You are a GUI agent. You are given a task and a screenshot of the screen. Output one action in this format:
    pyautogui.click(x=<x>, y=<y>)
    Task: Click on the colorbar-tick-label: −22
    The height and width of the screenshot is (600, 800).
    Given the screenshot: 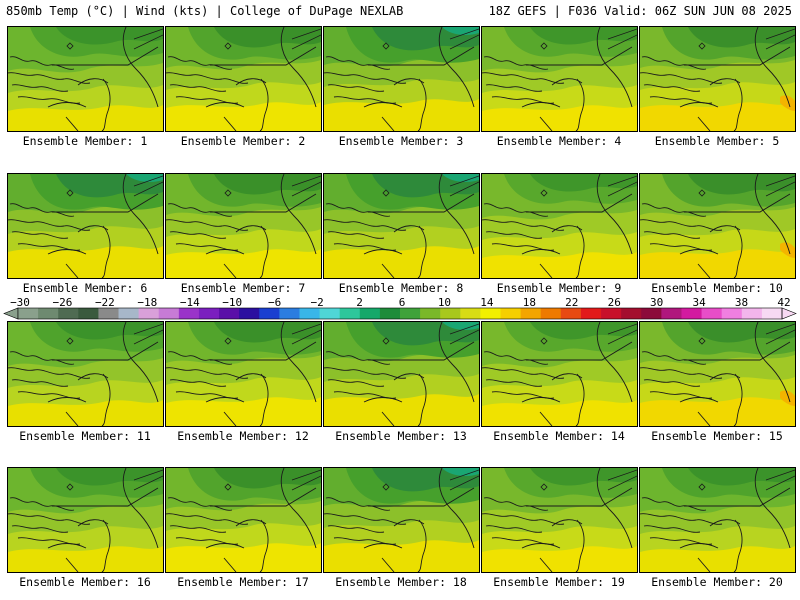 What is the action you would take?
    pyautogui.click(x=104, y=302)
    